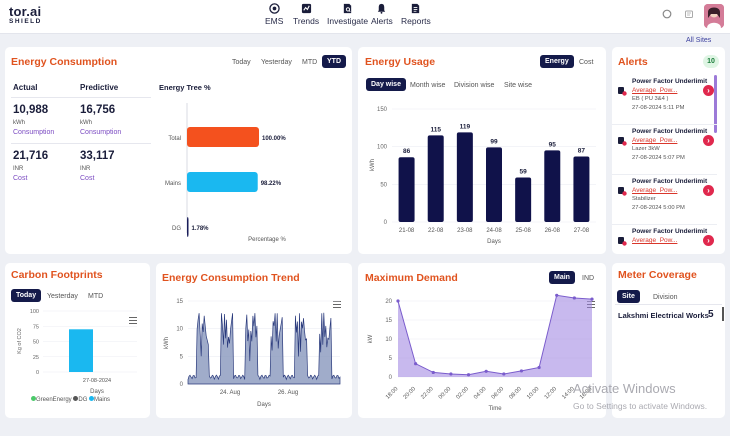  What do you see at coordinates (87, 178) in the screenshot?
I see `predictive-cost-label: Cost` at bounding box center [87, 178].